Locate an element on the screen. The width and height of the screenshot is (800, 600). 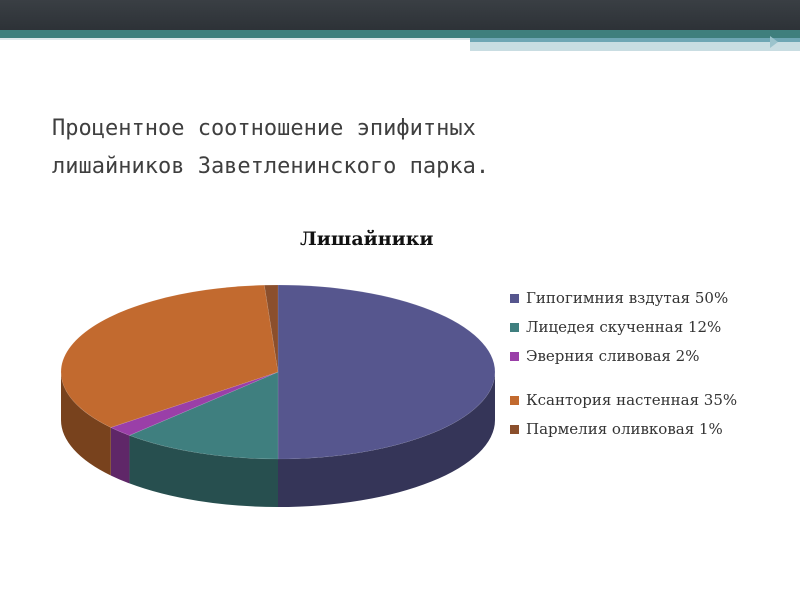
pie-side-walls is located at coordinates (278, 439).